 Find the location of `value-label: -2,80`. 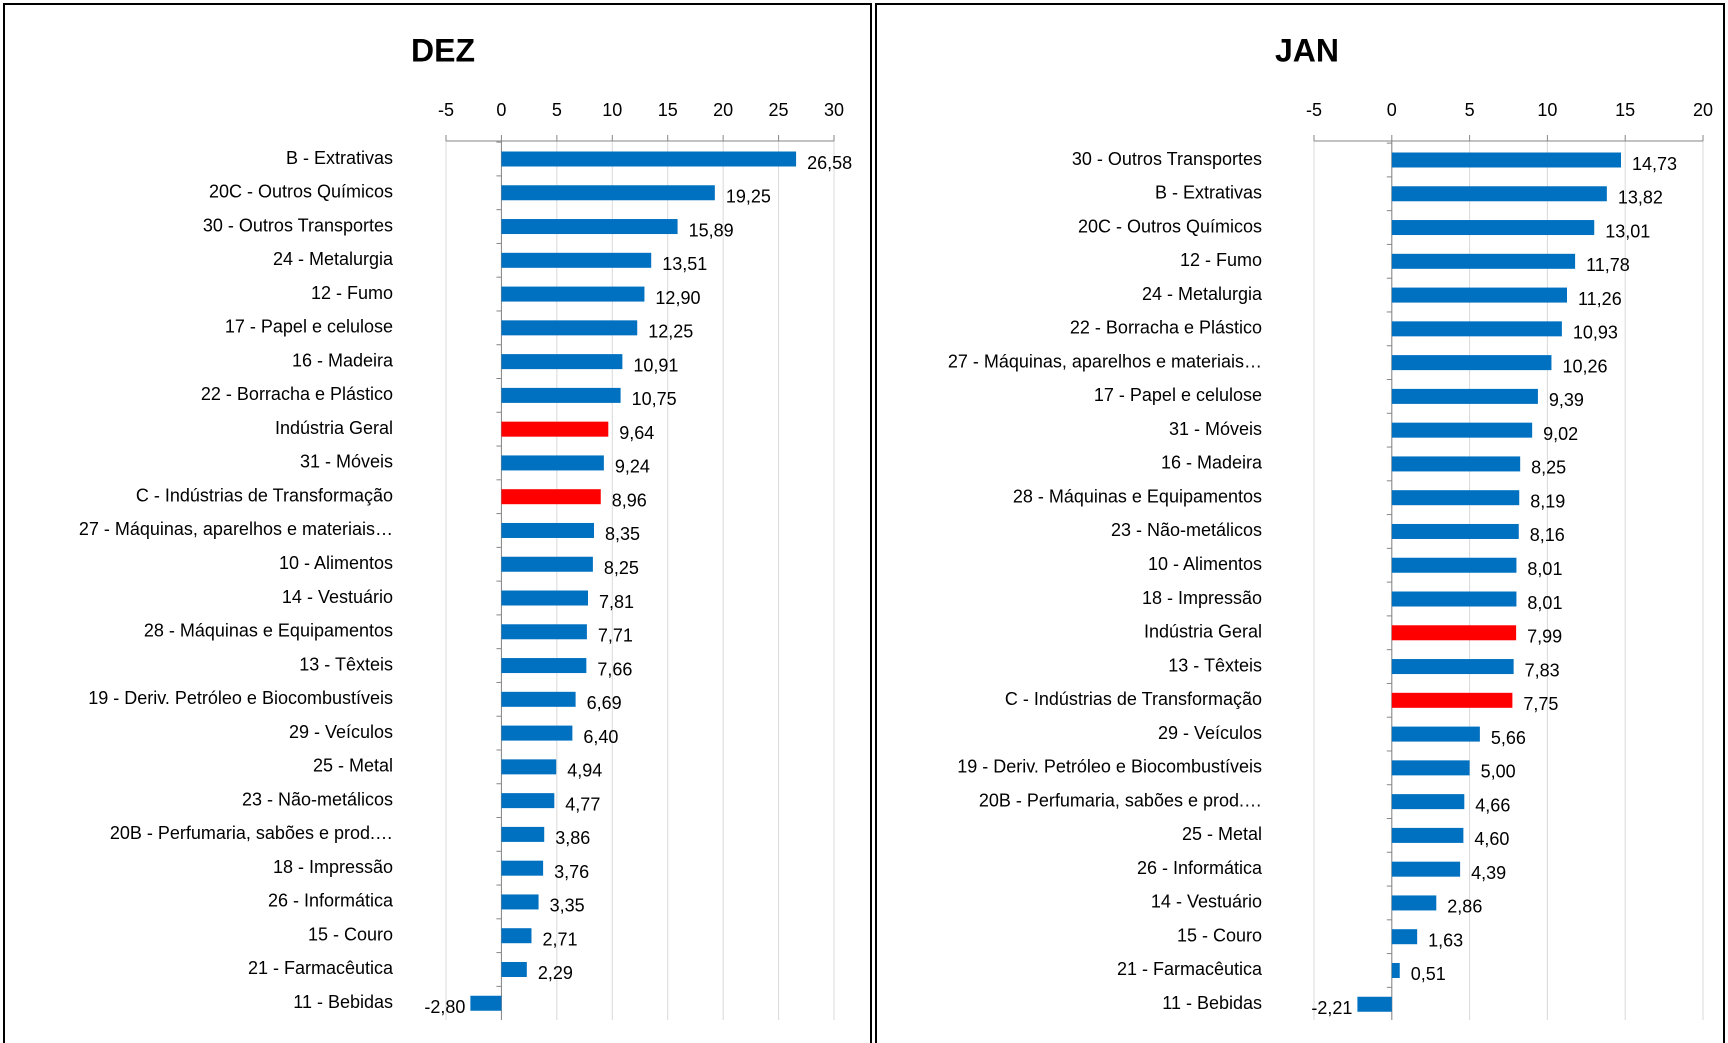

value-label: -2,80 is located at coordinates (444, 1007).